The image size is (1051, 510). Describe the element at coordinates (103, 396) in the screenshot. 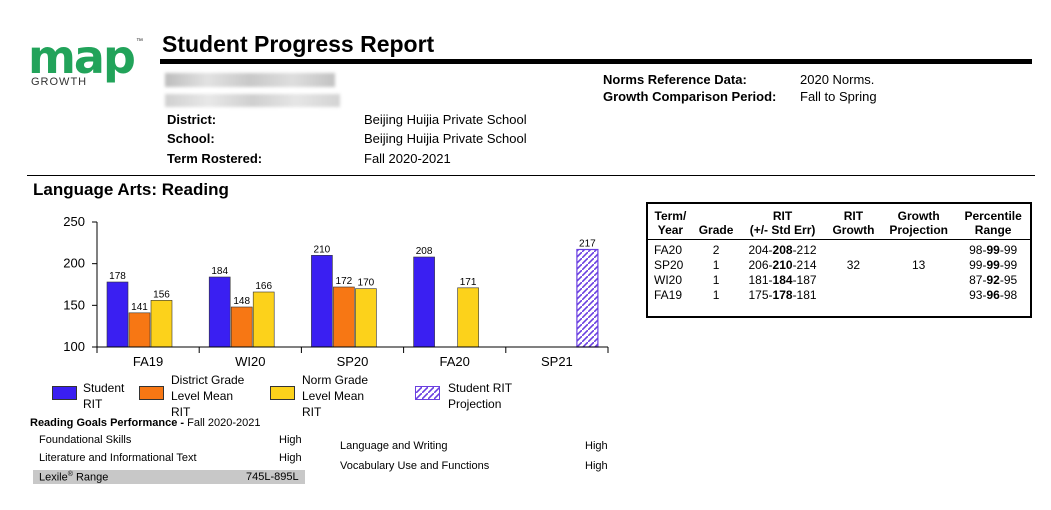

I see `legend-student-rit: Student RIT` at that location.